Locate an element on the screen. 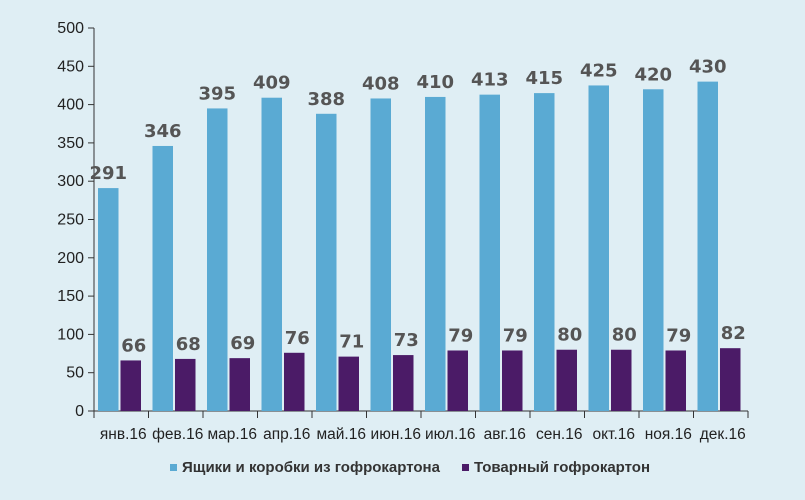  data-label: 82 is located at coordinates (733, 333).